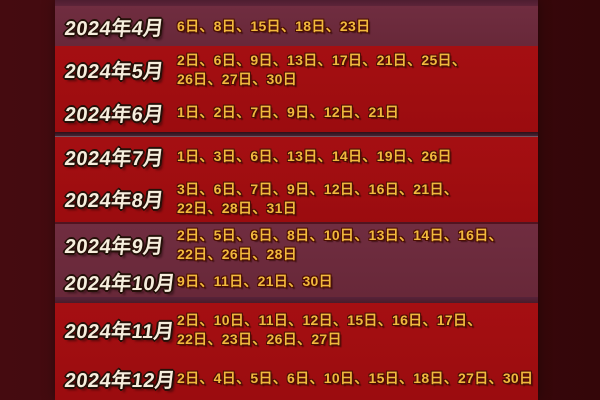  I want to click on month-label: 2024年9月, so click(114, 247).